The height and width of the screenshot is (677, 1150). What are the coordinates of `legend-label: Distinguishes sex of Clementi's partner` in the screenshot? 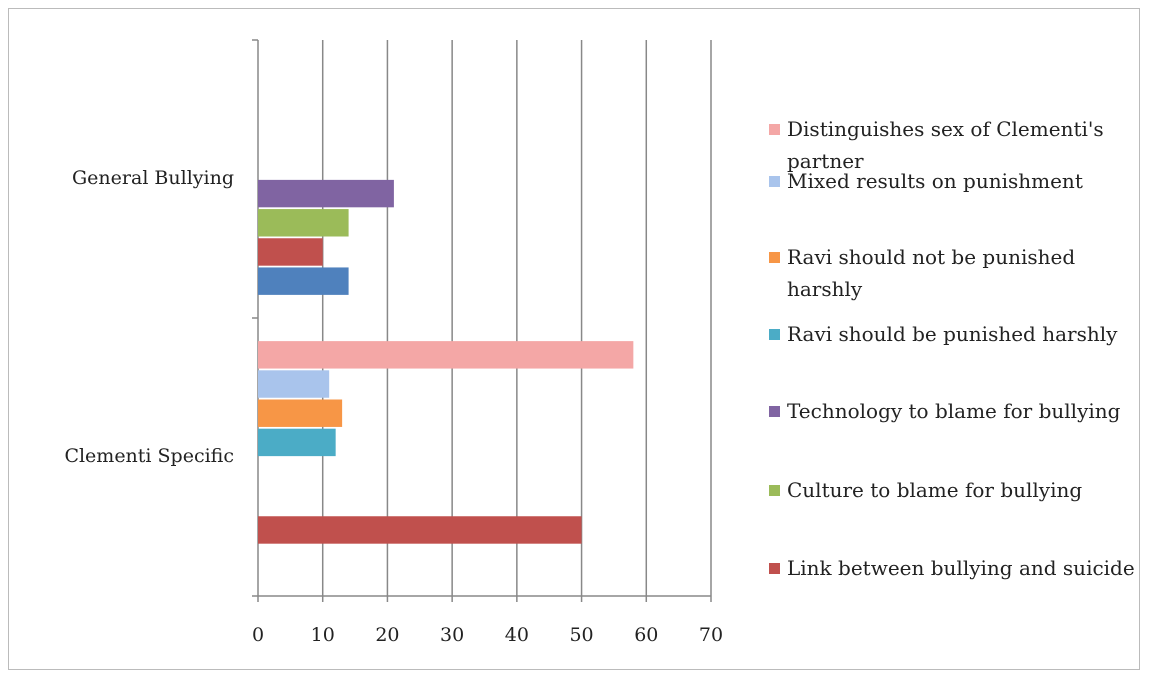 It's located at (945, 145).